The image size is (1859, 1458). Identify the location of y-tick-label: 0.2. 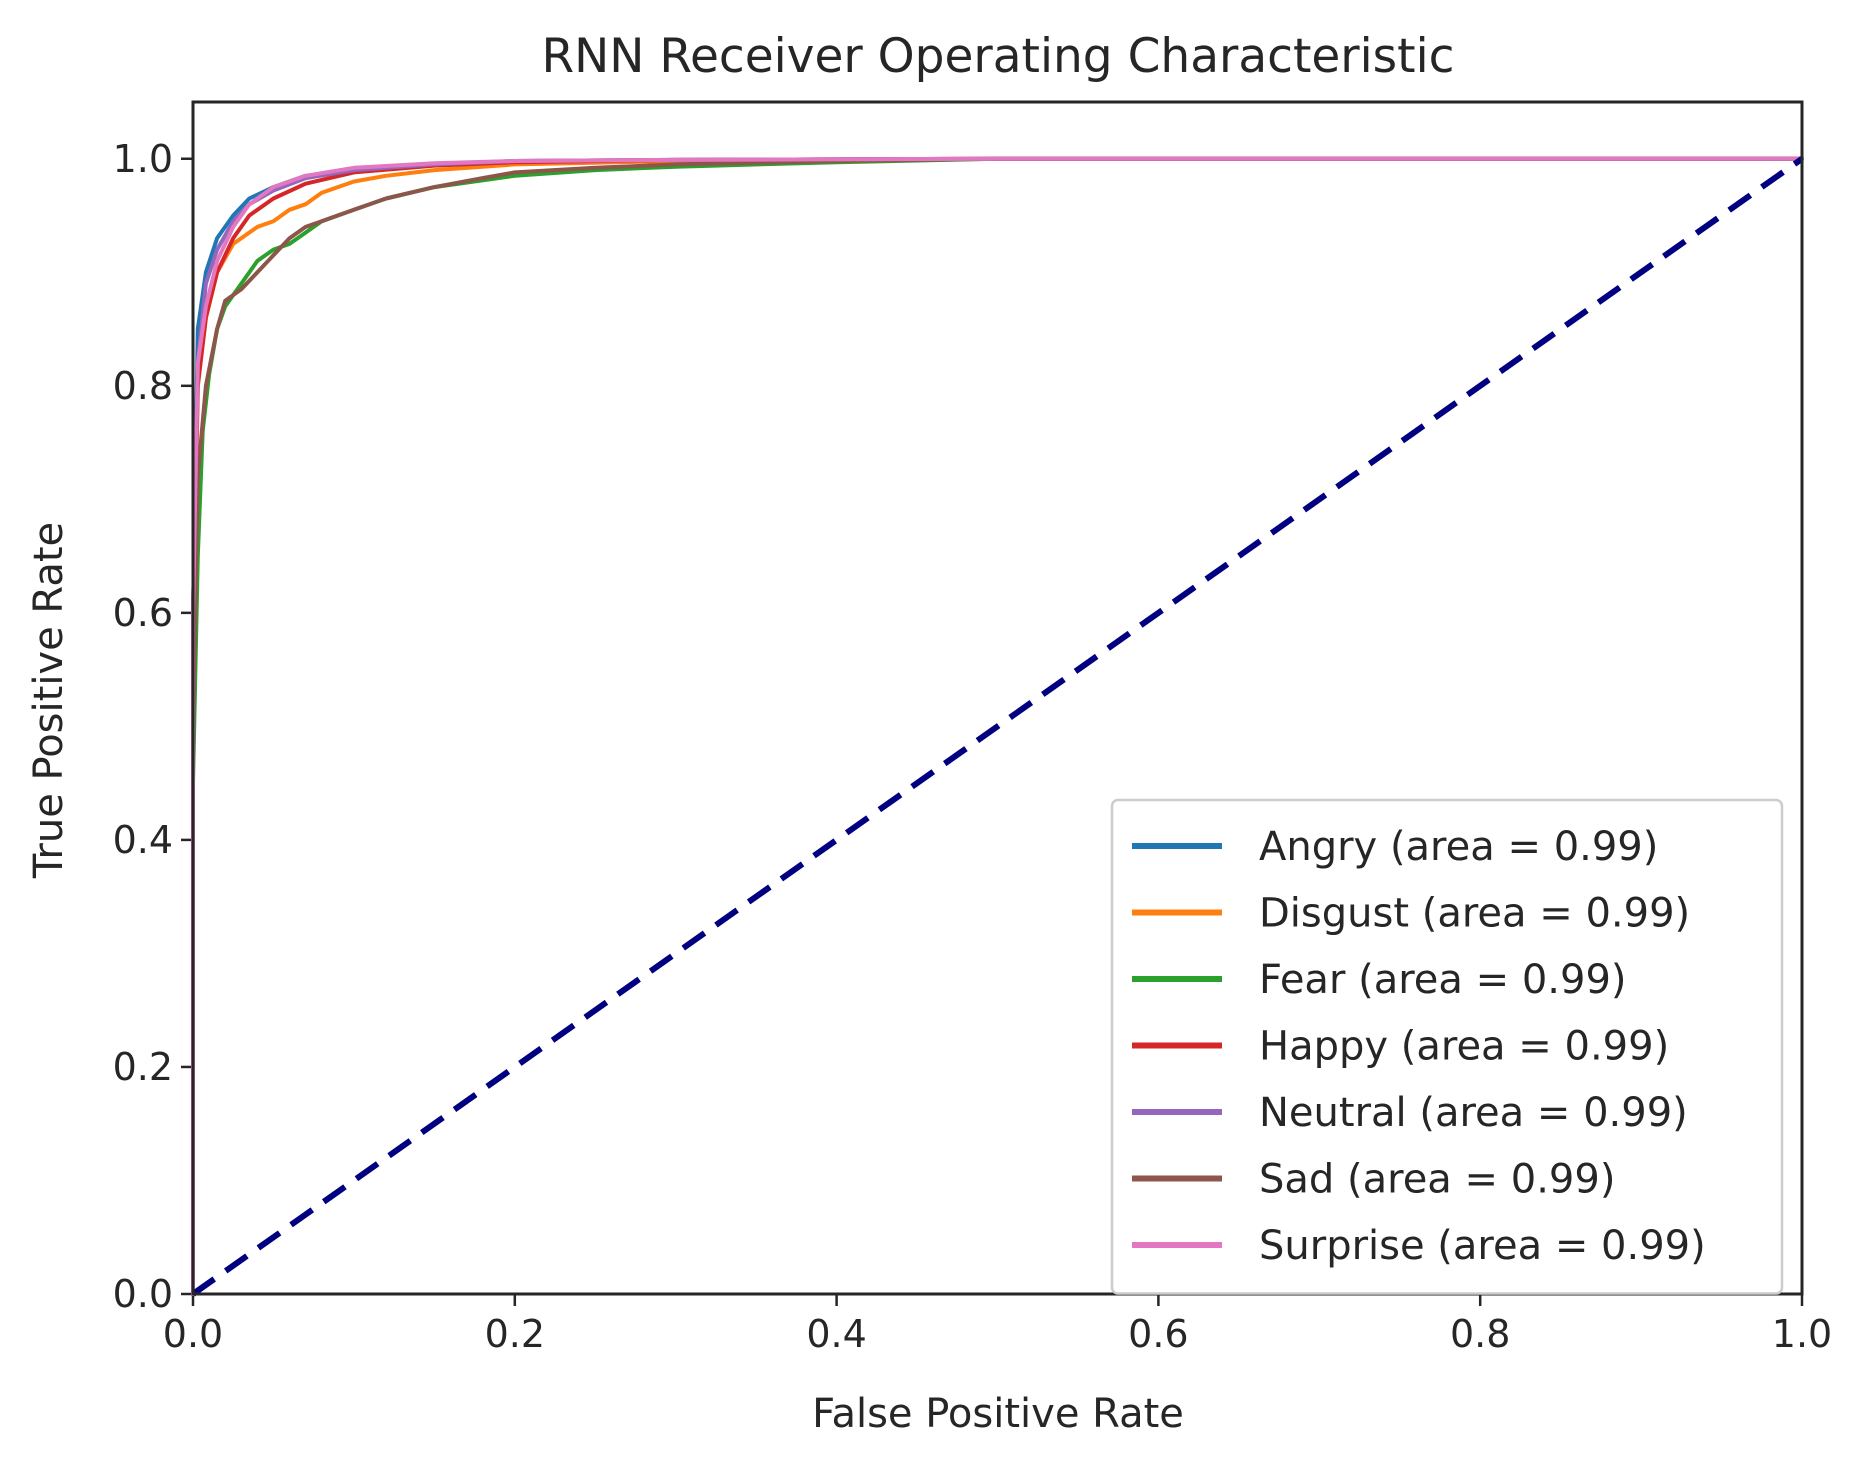
(143, 1067).